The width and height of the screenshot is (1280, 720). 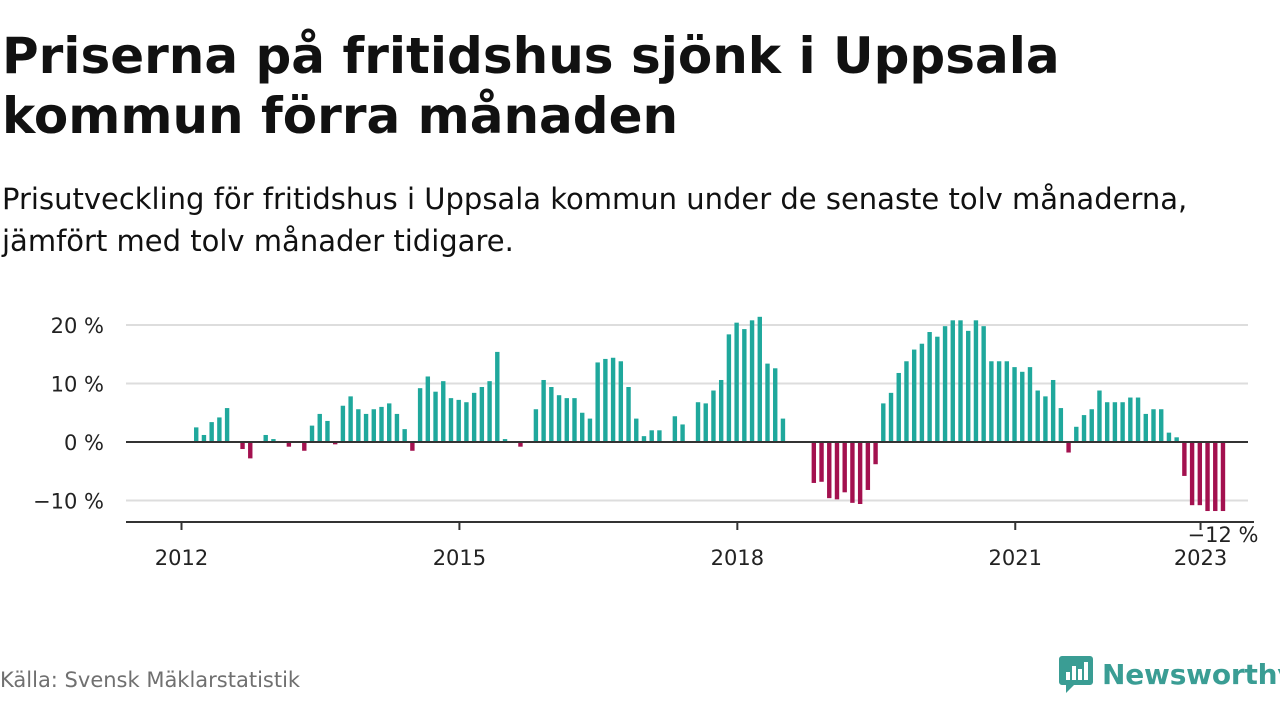 I want to click on newsworthy-logo-icon, so click(x=1076, y=674).